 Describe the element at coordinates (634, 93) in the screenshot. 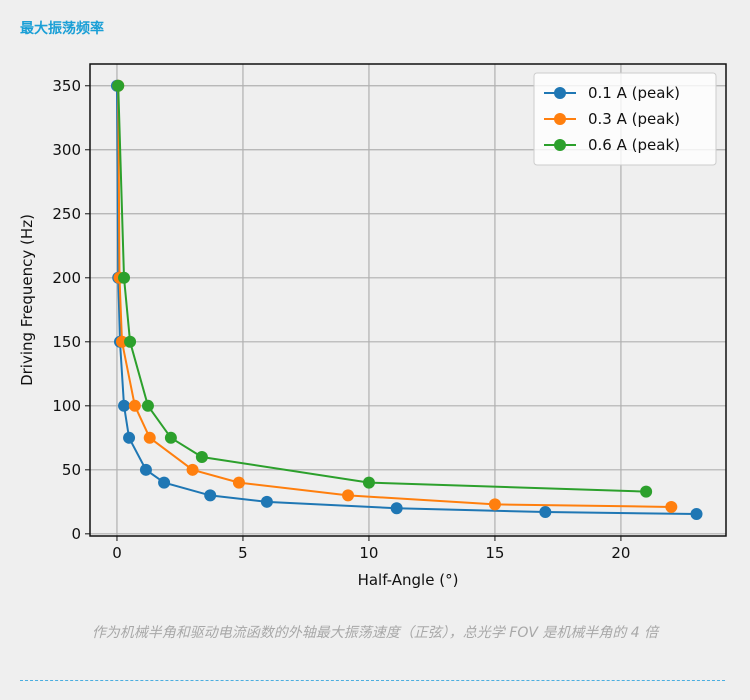

I see `legend-label: 0.1 A (peak)` at that location.